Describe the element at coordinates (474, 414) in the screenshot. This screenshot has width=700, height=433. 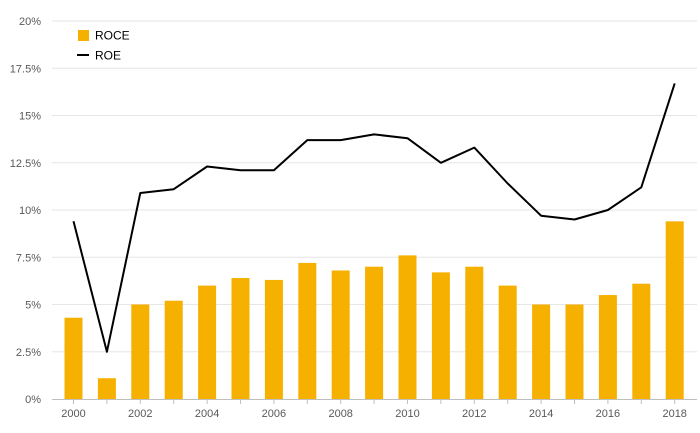
I see `x-tick-label: 2012` at that location.